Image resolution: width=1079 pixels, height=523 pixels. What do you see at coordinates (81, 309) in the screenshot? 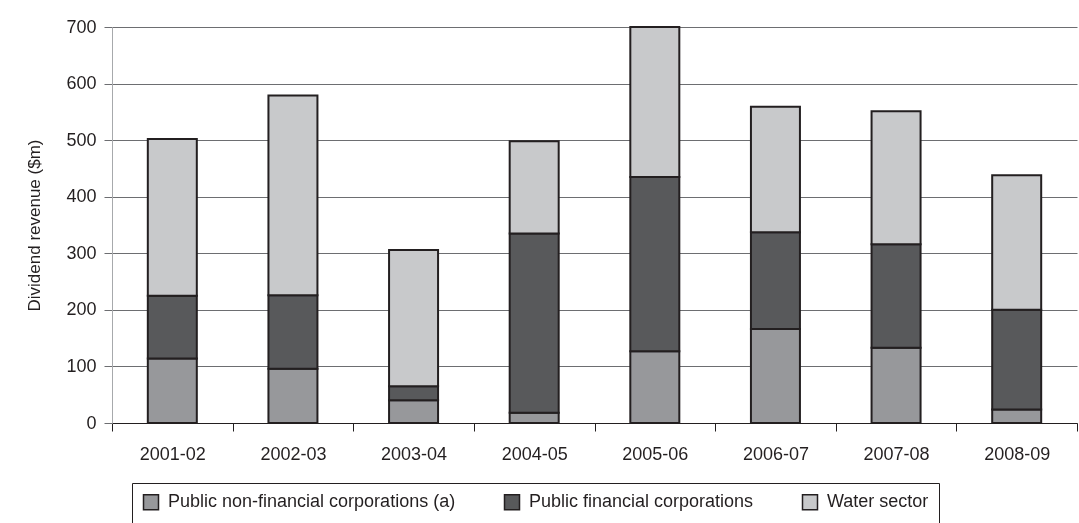
I see `y-tick-label: 200` at bounding box center [81, 309].